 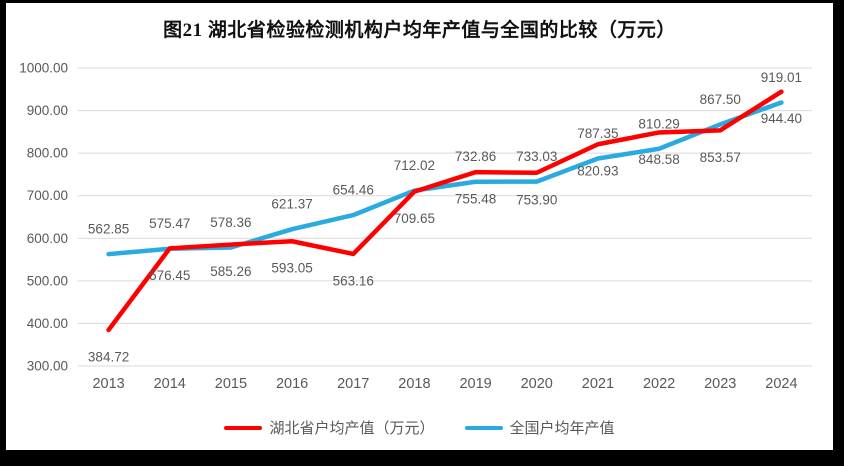 I want to click on data-label: 787.35, so click(x=597, y=133).